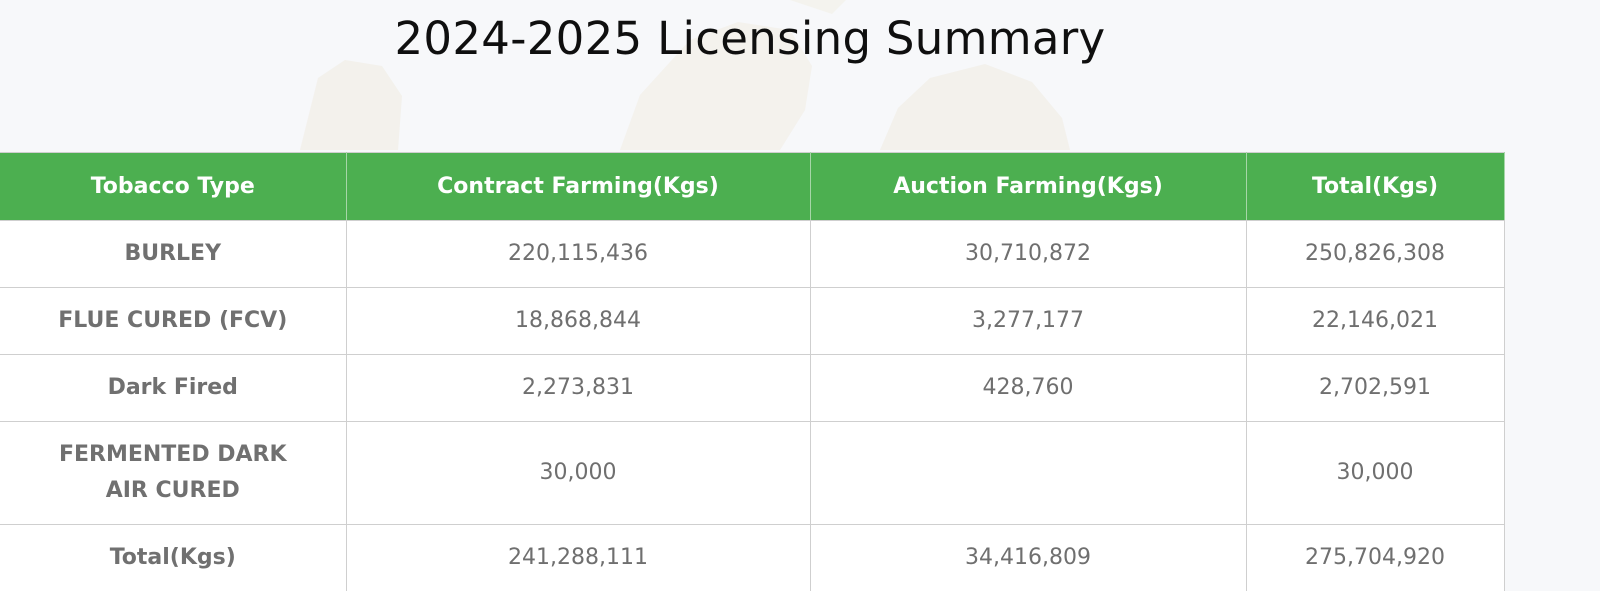  I want to click on tobacco-type-cell: FLUE CURED (FCV), so click(173, 321).